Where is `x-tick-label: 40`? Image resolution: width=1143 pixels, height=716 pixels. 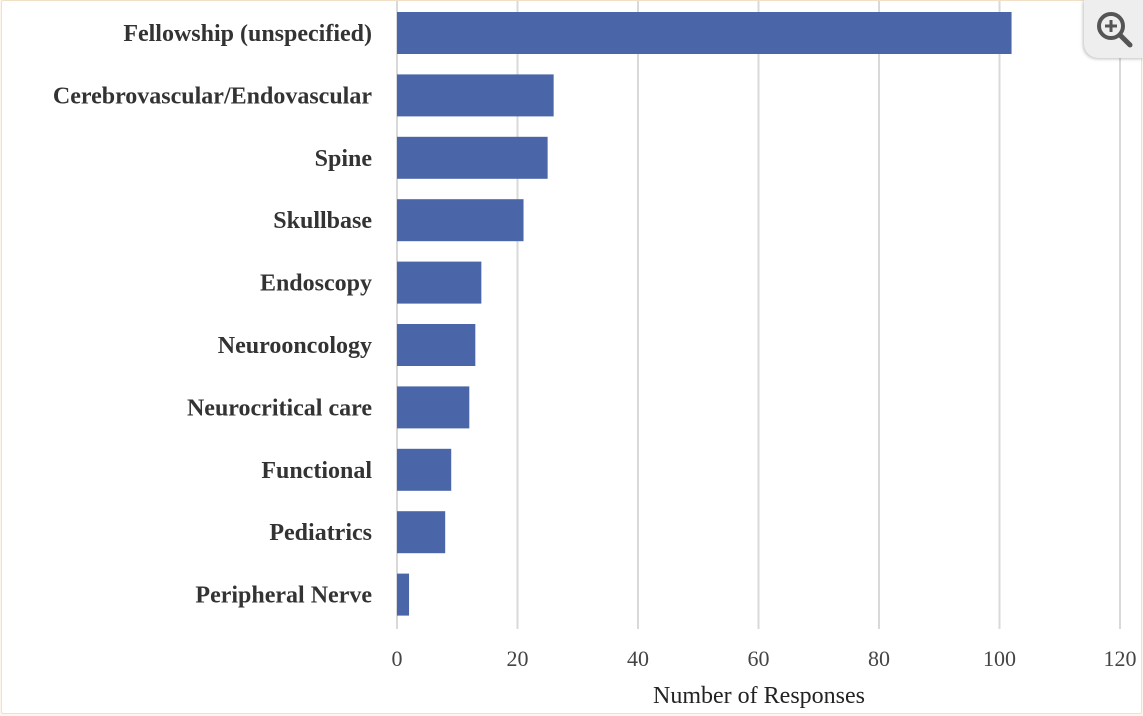 x-tick-label: 40 is located at coordinates (638, 658).